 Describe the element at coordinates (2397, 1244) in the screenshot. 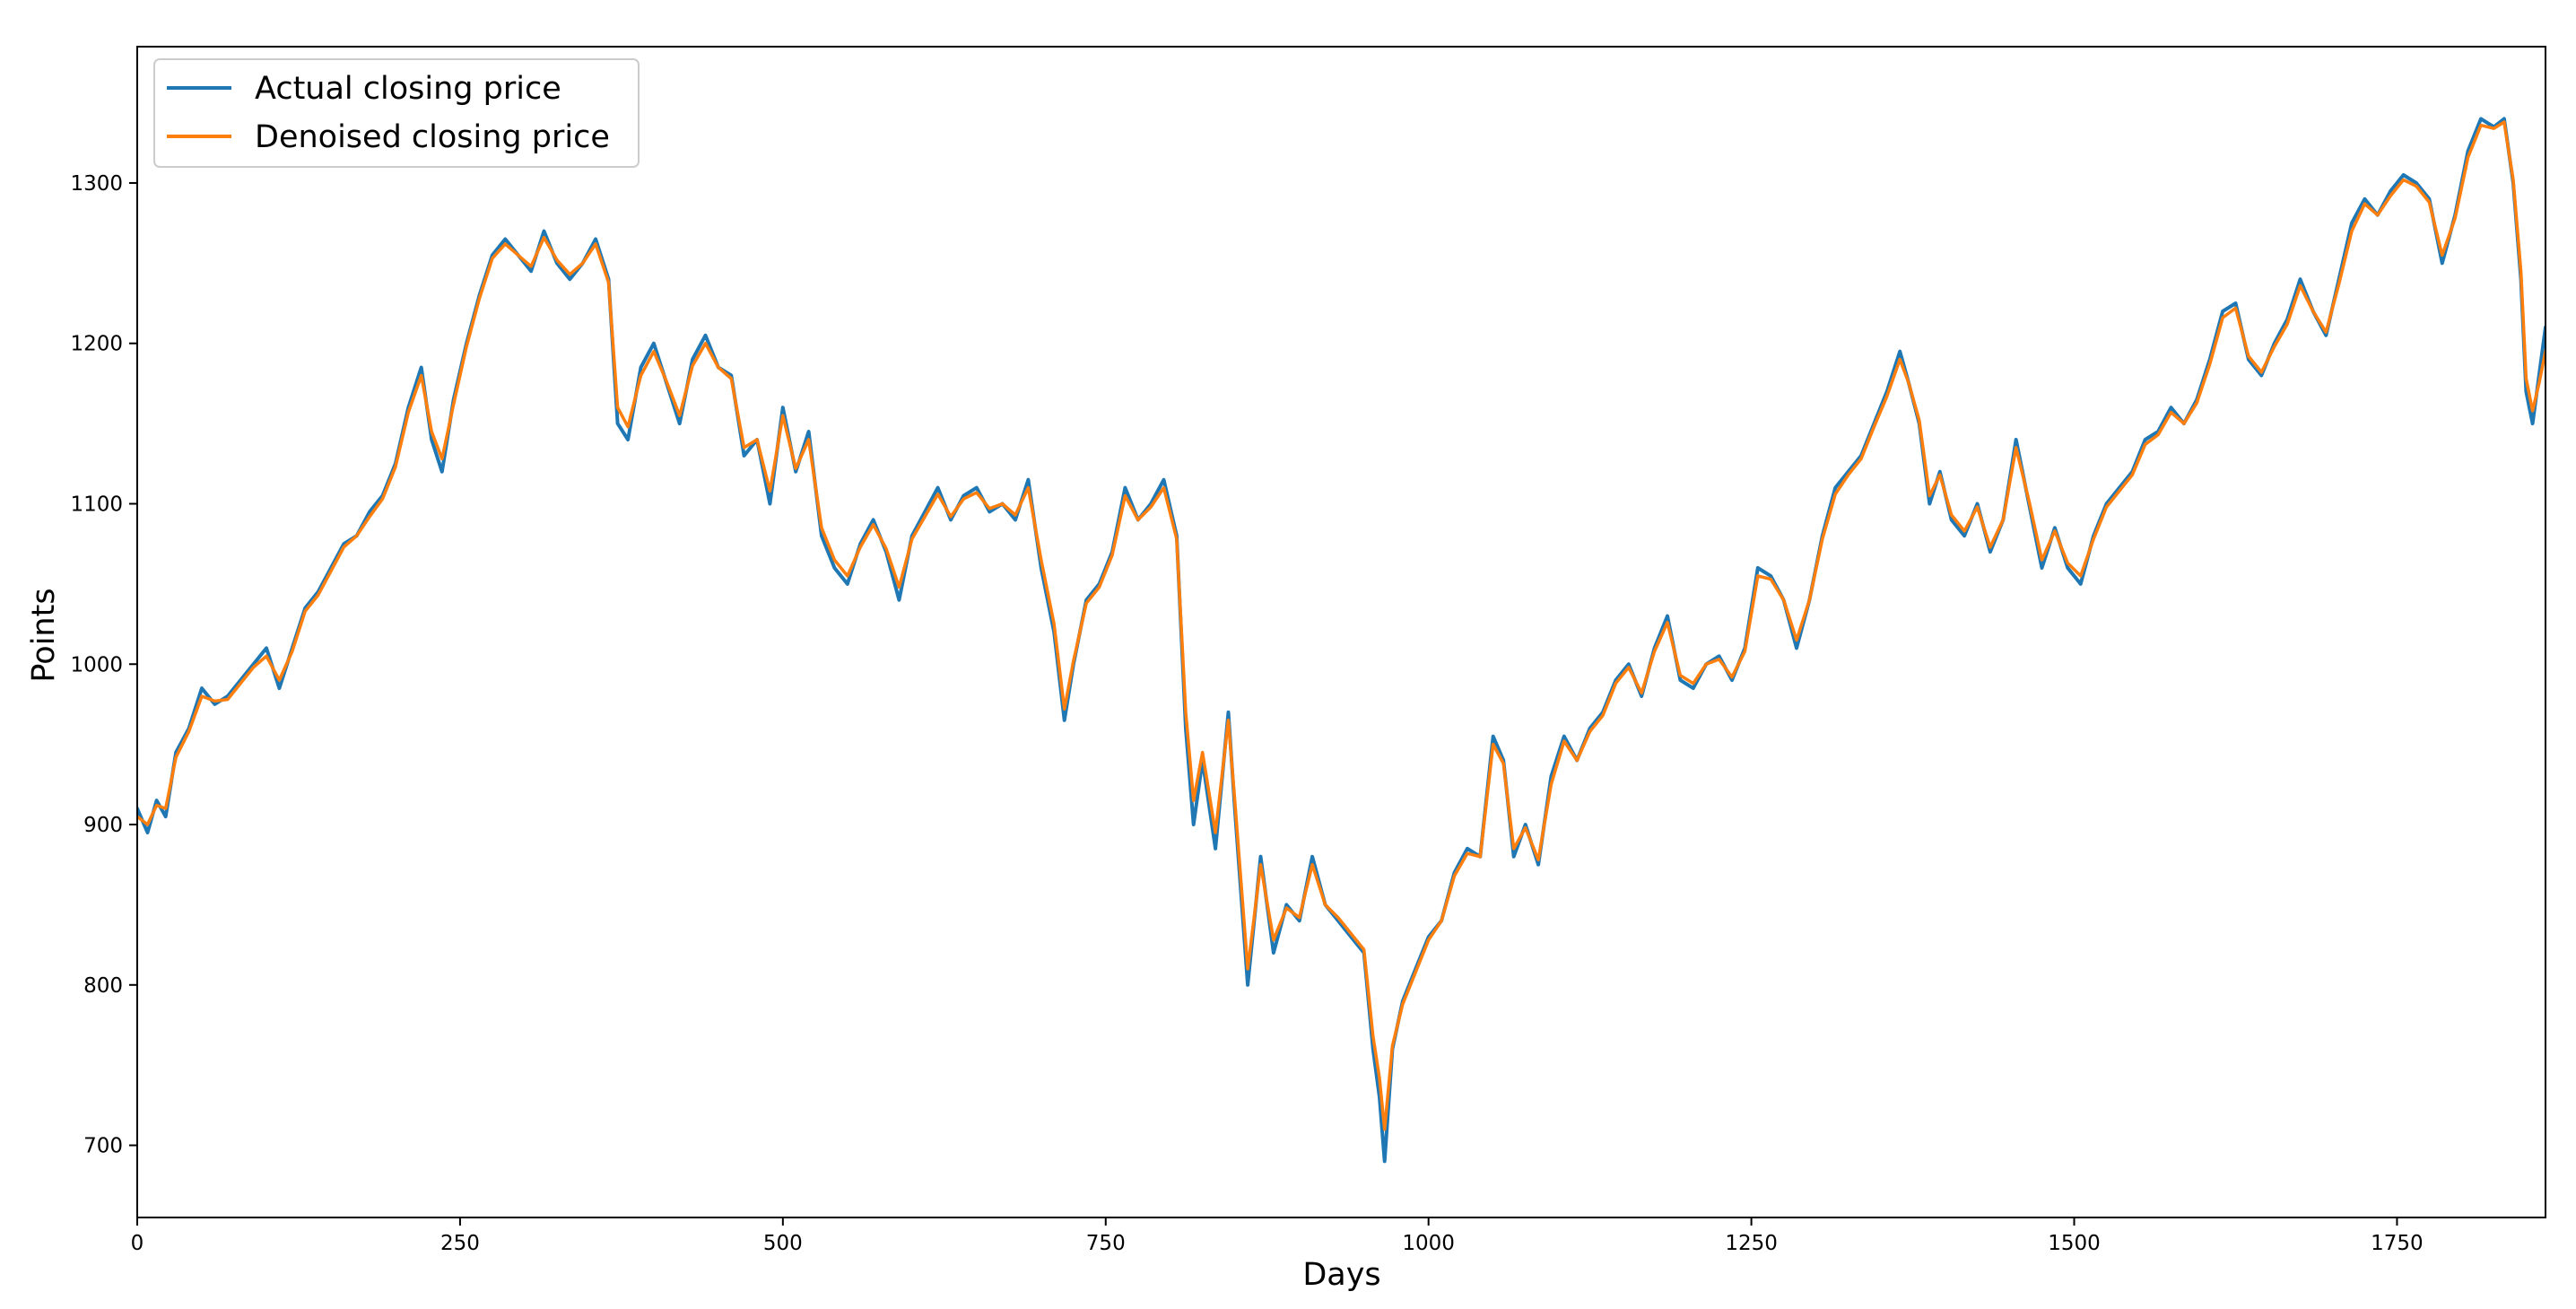

I see `x-tick-label: 1750` at that location.